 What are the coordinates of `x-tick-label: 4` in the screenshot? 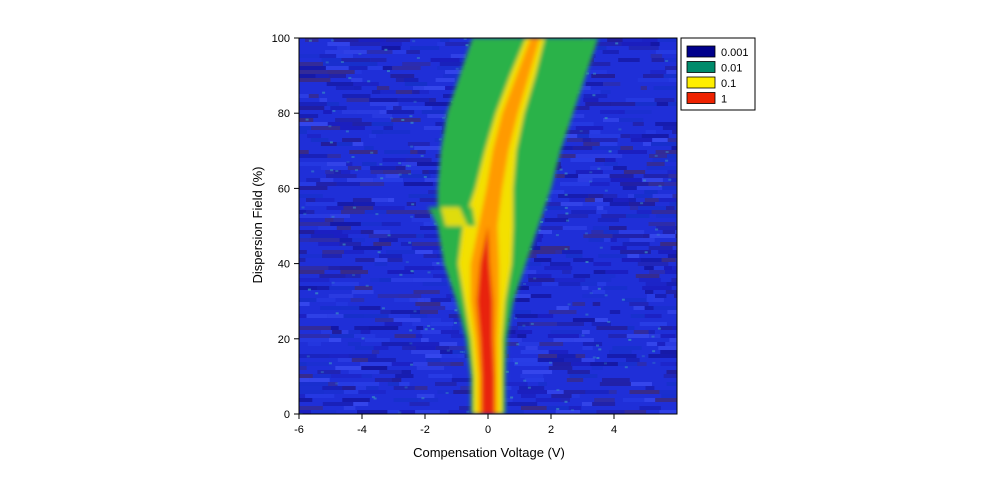 It's located at (614, 430).